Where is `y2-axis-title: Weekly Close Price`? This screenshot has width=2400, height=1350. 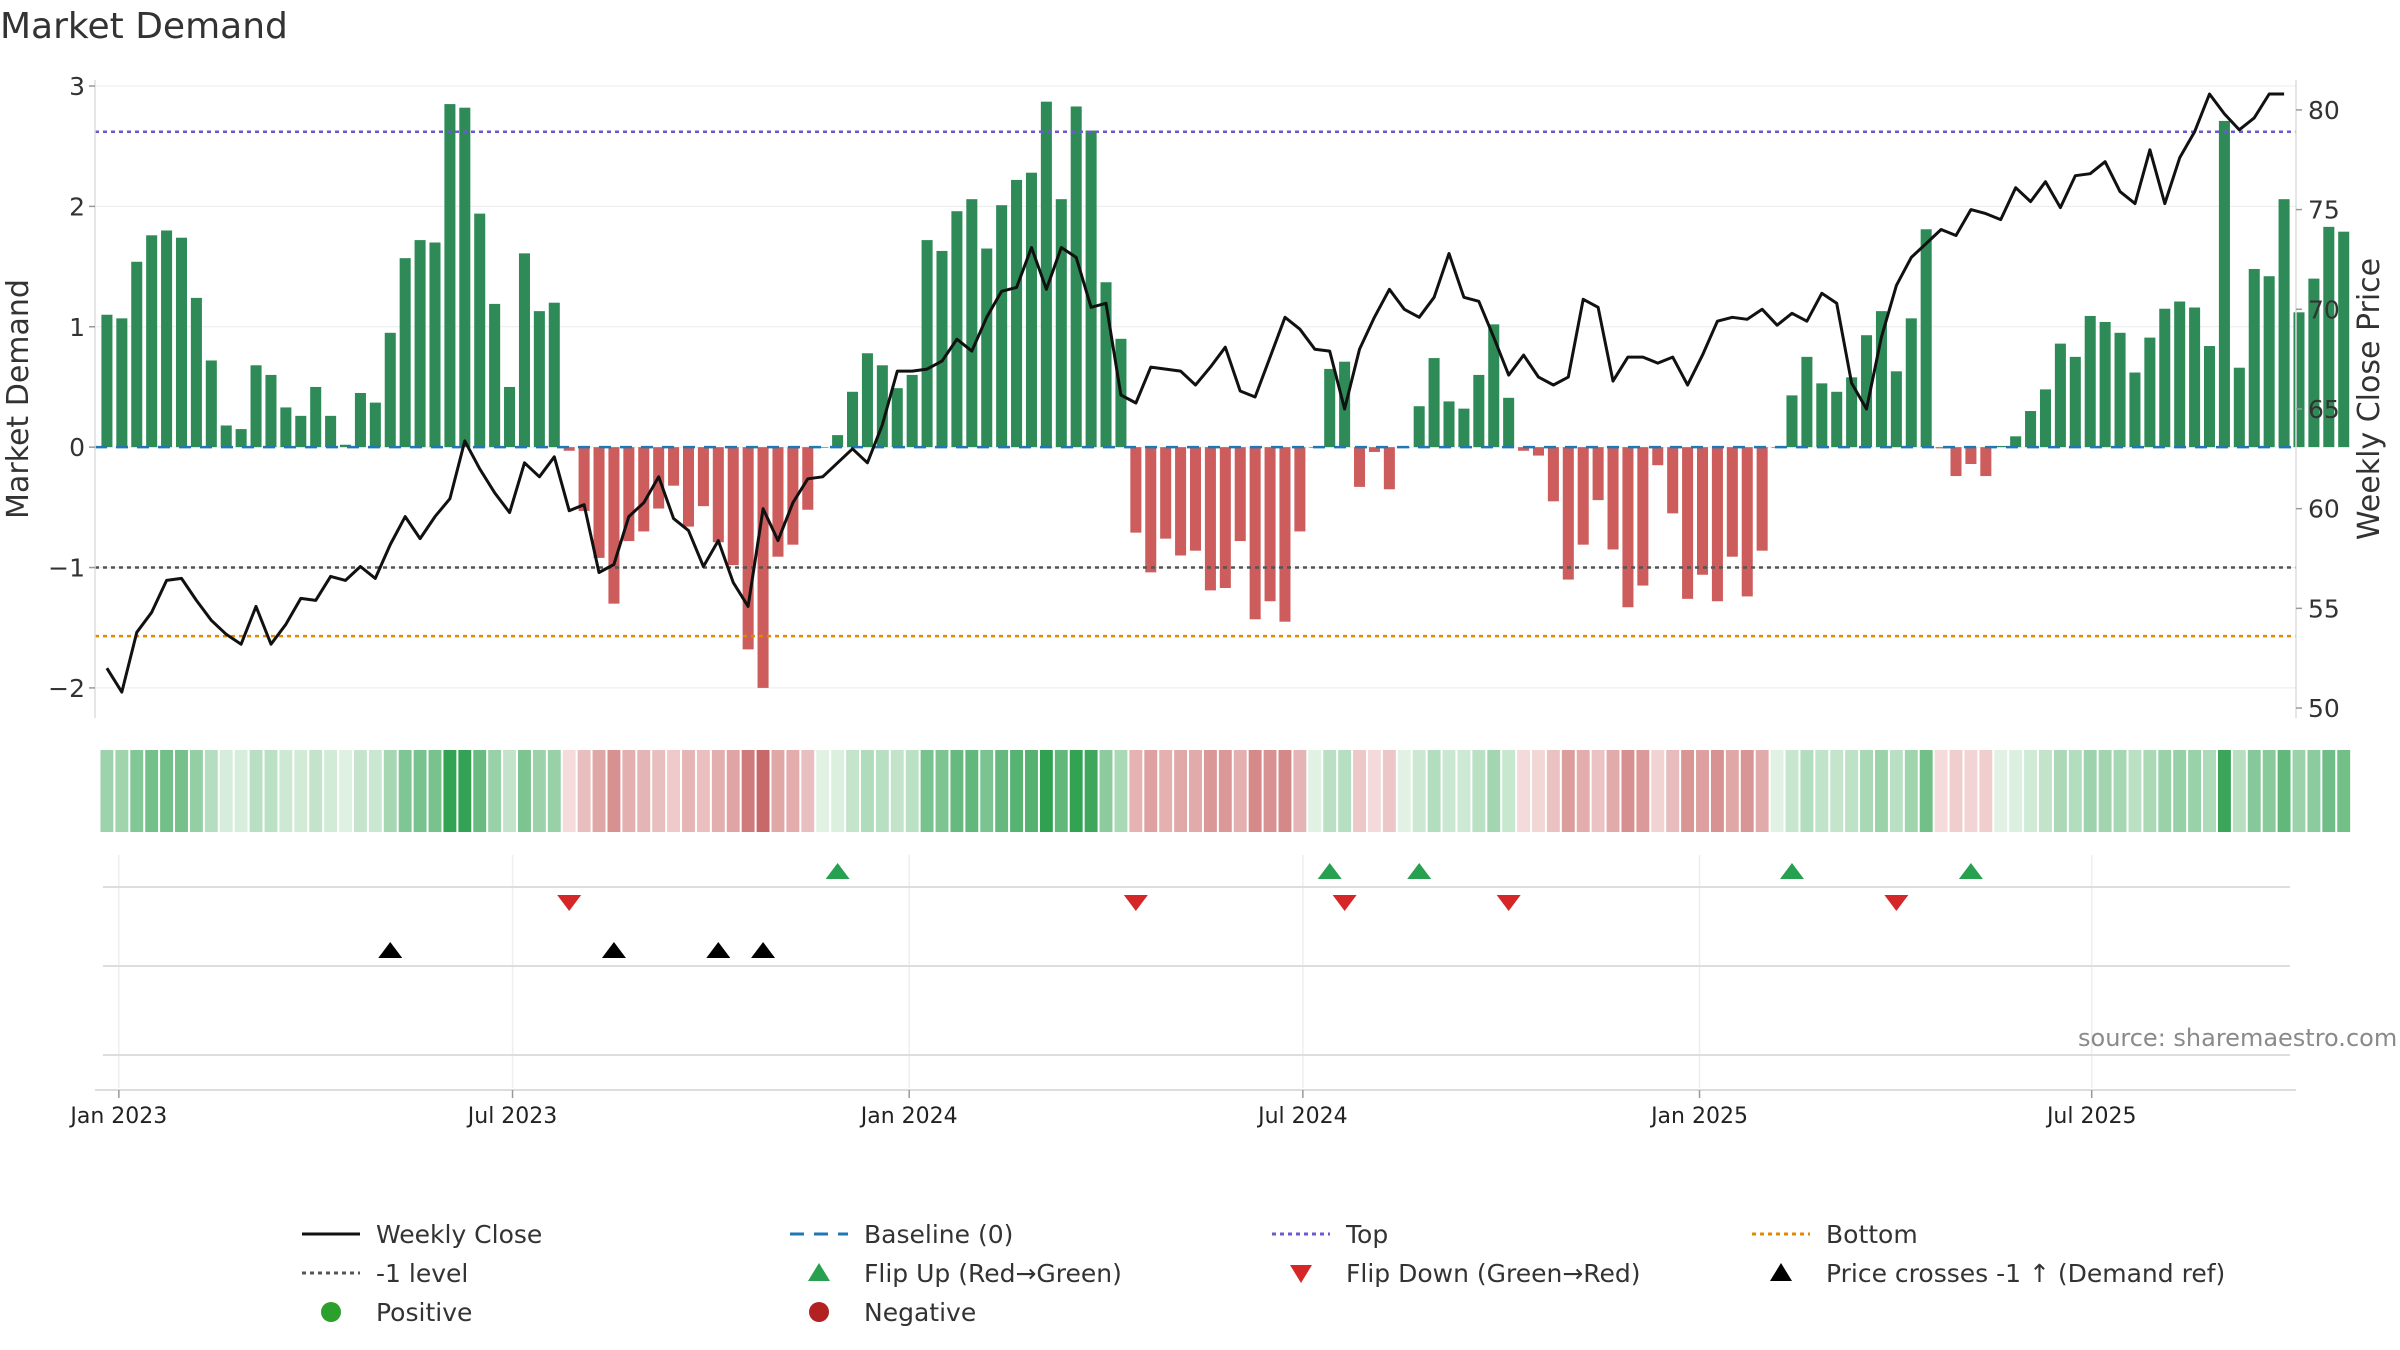
y2-axis-title: Weekly Close Price is located at coordinates (2369, 399).